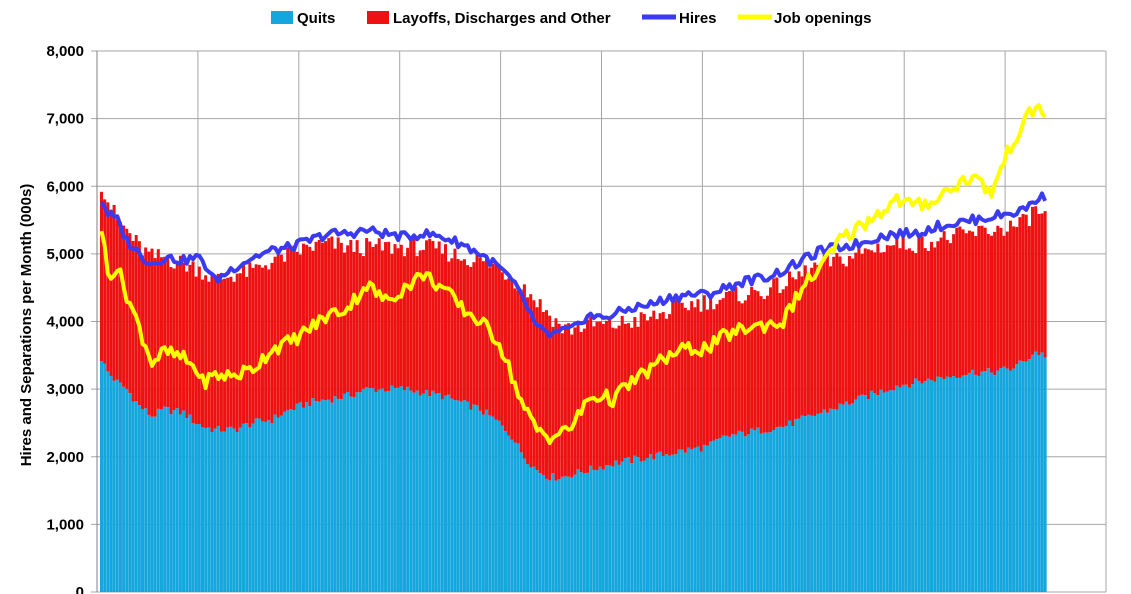 The width and height of the screenshot is (1131, 594). Describe the element at coordinates (805, 18) in the screenshot. I see `legend-item-openings: Job openings` at that location.